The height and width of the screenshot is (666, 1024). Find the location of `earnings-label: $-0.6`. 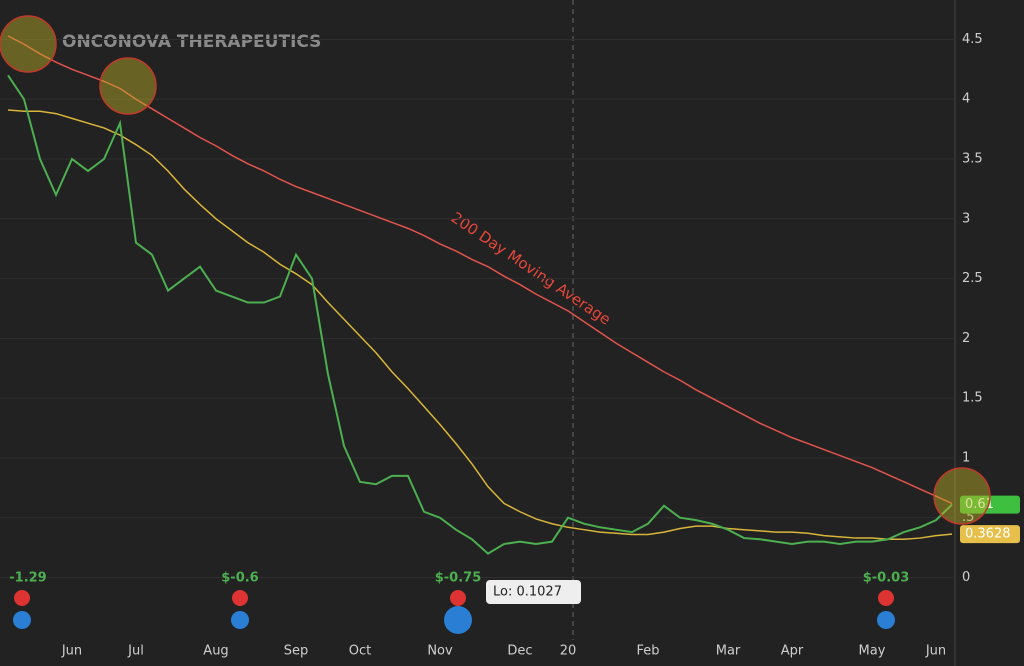

earnings-label: $-0.6 is located at coordinates (239, 578).